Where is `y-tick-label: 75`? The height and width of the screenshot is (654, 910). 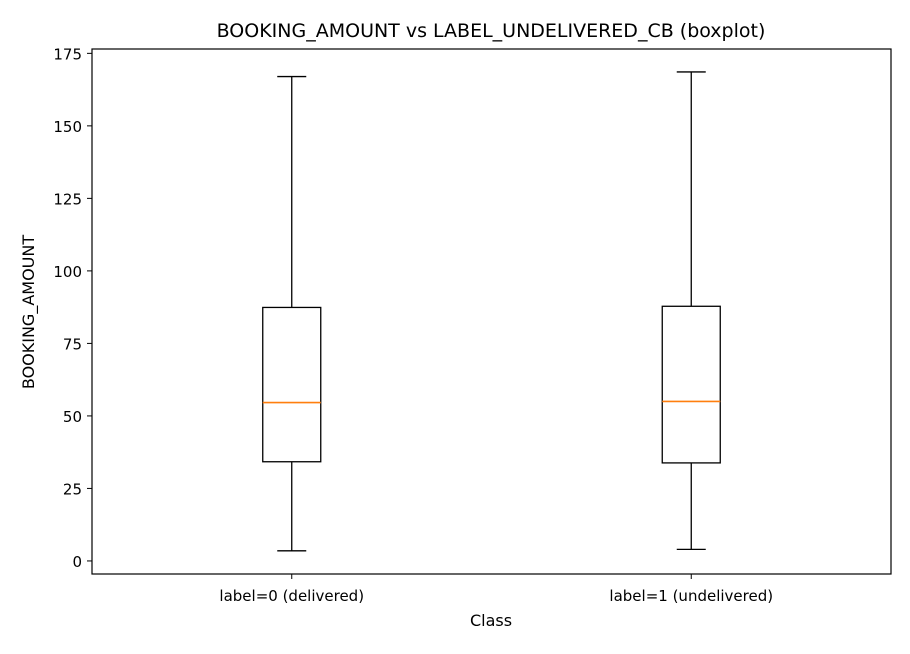
y-tick-label: 75 is located at coordinates (72, 344).